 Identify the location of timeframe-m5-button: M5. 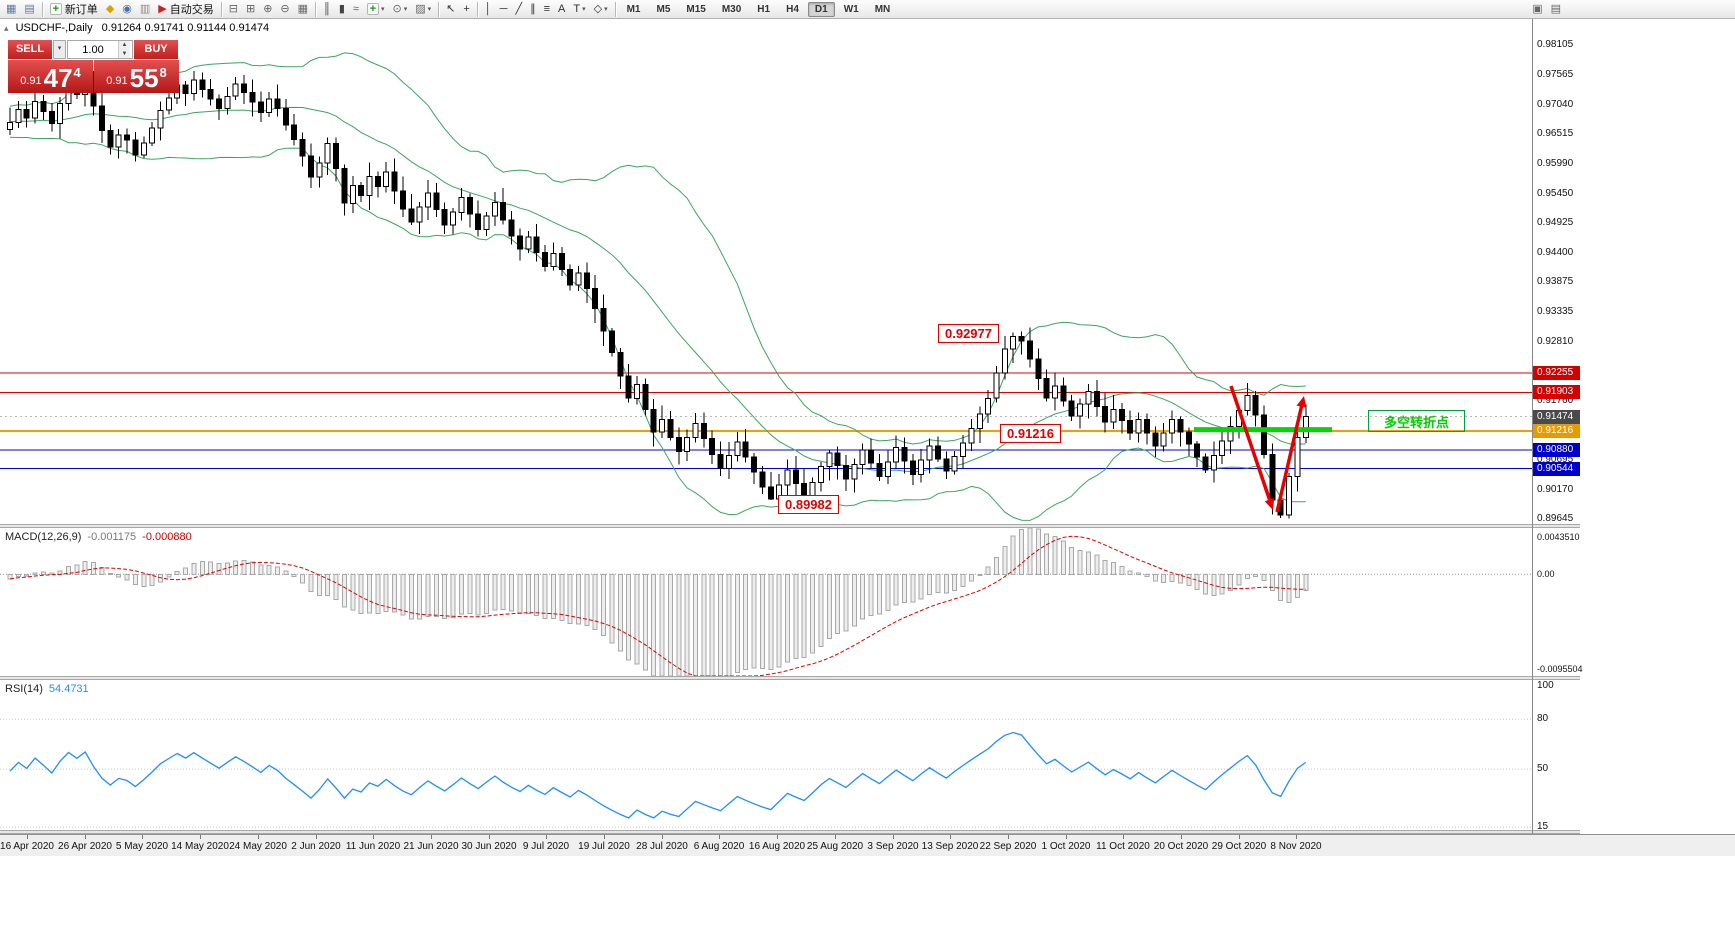
(663, 9).